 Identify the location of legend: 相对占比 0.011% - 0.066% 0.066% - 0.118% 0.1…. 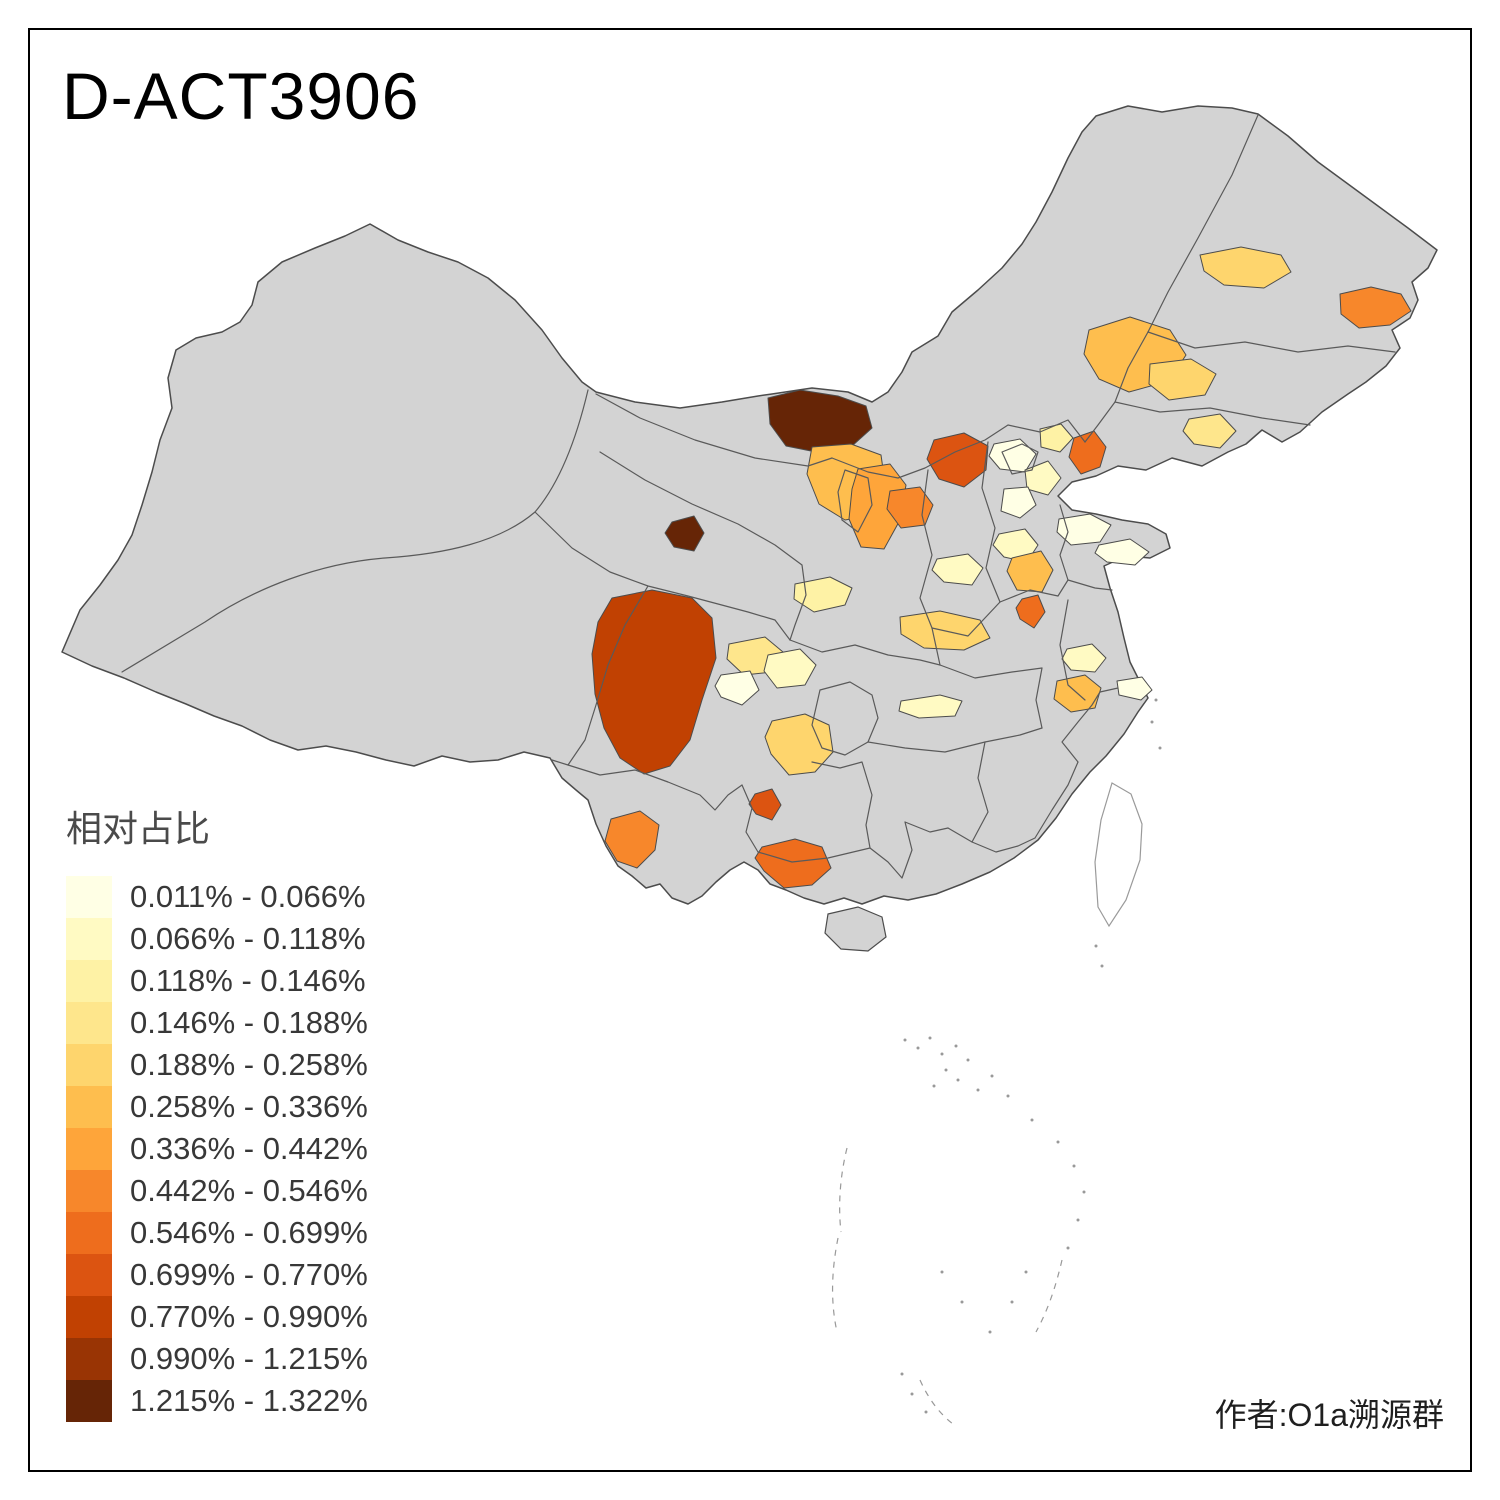
(217, 1111).